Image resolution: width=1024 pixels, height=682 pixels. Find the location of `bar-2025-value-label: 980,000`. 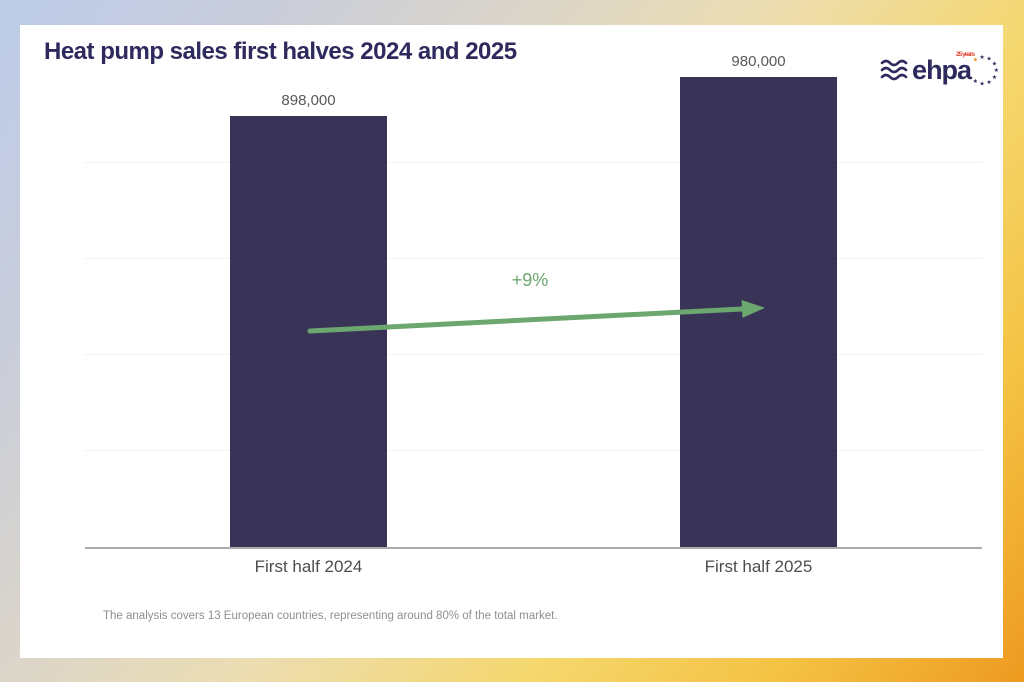

bar-2025-value-label: 980,000 is located at coordinates (758, 61).